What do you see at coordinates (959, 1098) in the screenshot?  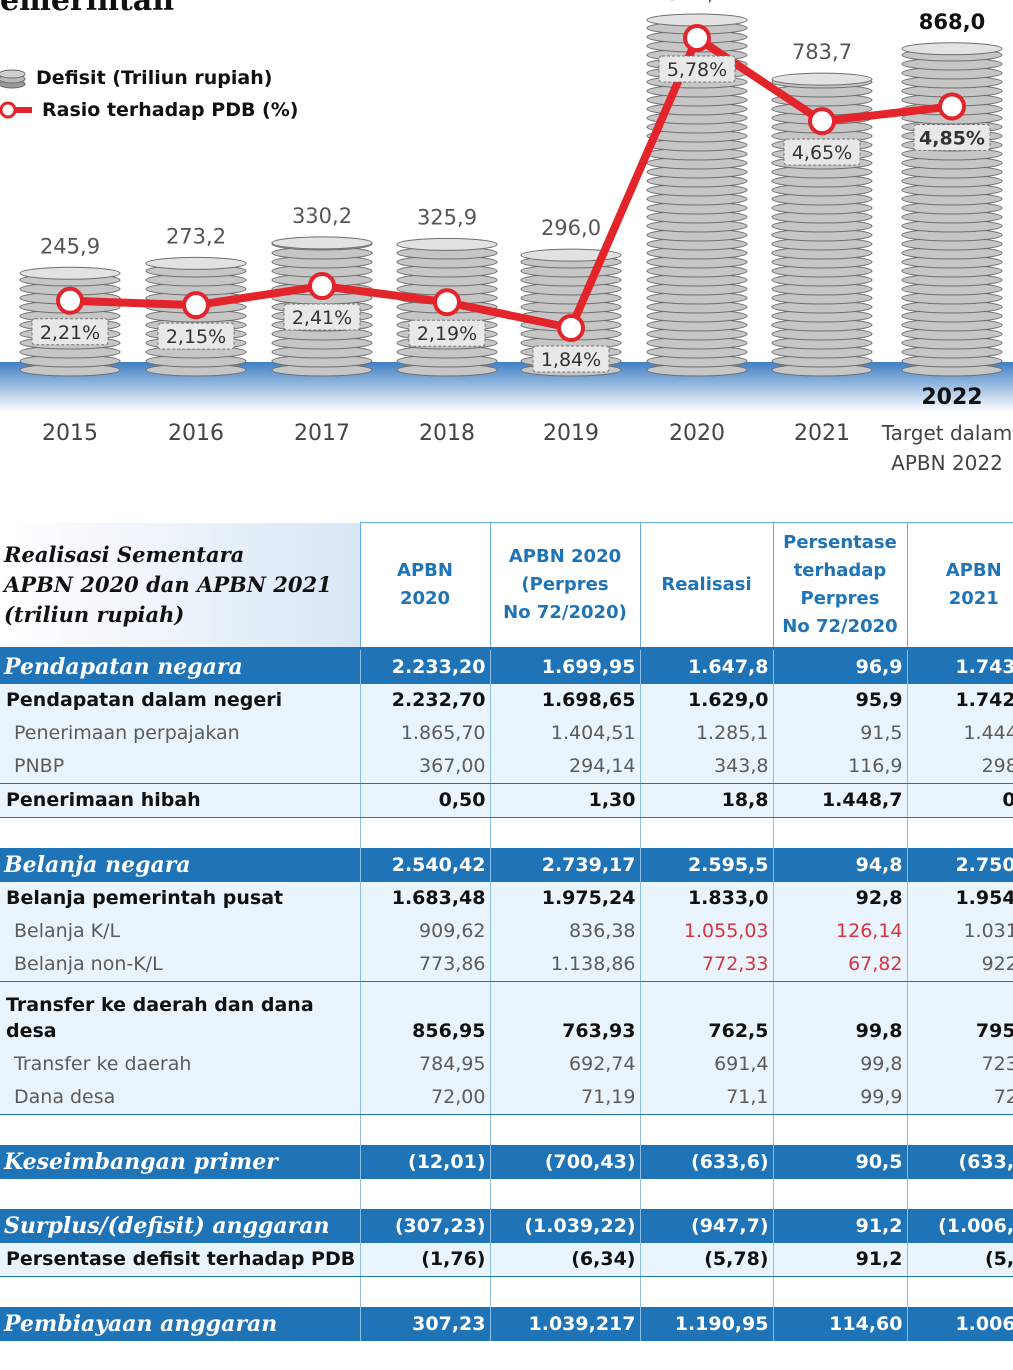 I see `cell-value: 72,0` at bounding box center [959, 1098].